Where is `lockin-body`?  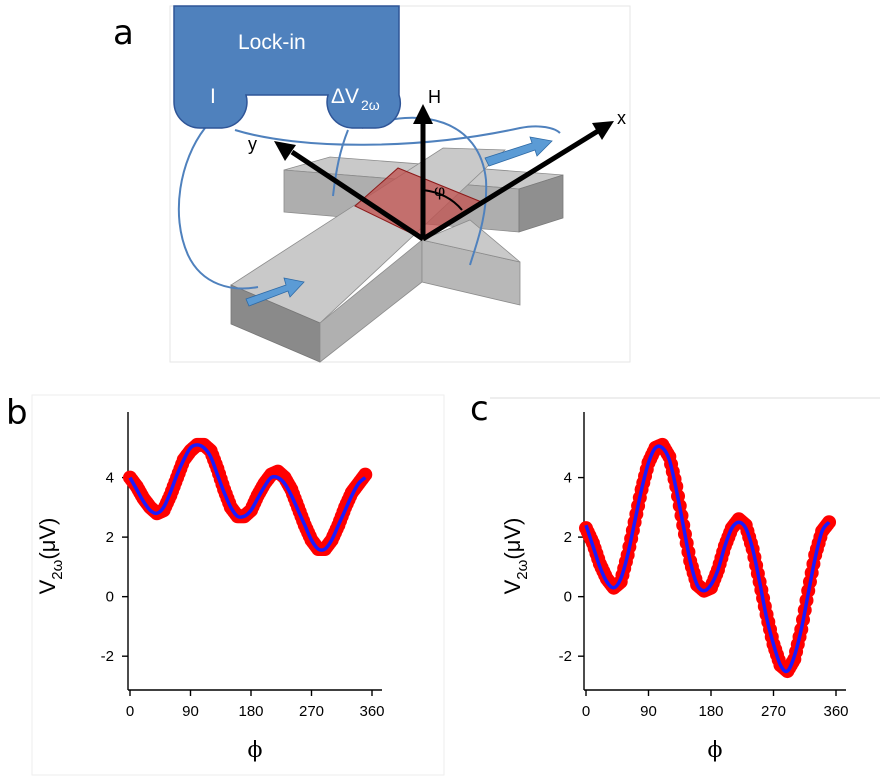
lockin-body is located at coordinates (287, 67).